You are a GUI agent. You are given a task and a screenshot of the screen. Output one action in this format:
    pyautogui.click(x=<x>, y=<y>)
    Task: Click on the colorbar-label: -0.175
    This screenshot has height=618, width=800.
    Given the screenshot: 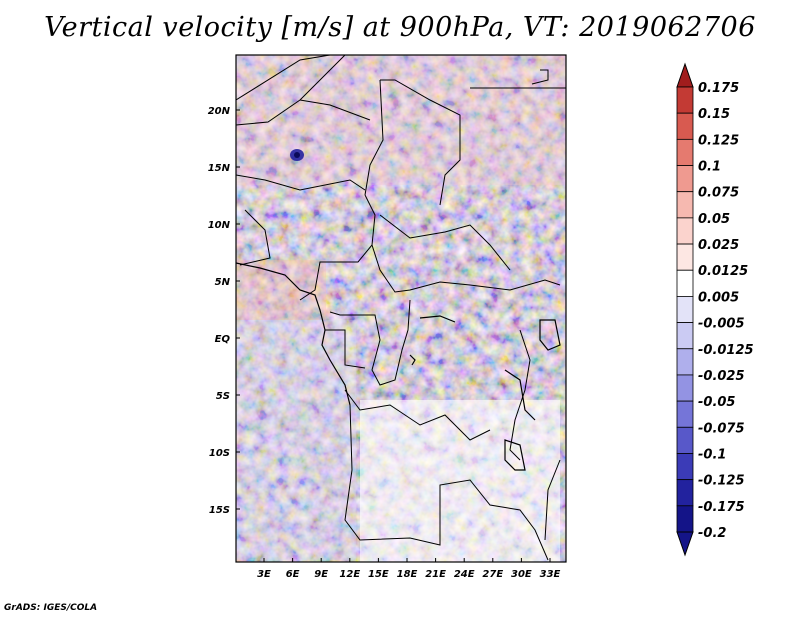 What is the action you would take?
    pyautogui.click(x=721, y=507)
    